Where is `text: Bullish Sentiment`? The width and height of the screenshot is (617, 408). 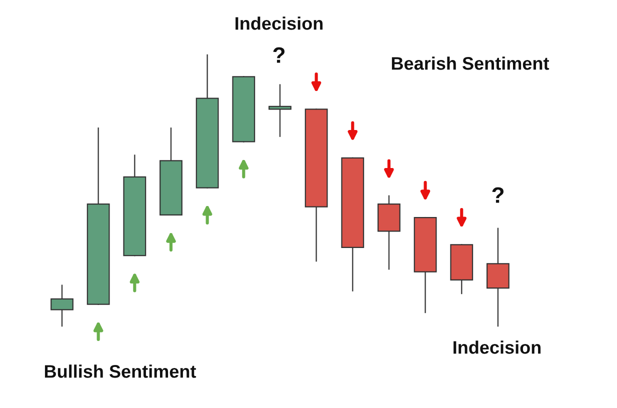 text: Bullish Sentiment is located at coordinates (120, 371).